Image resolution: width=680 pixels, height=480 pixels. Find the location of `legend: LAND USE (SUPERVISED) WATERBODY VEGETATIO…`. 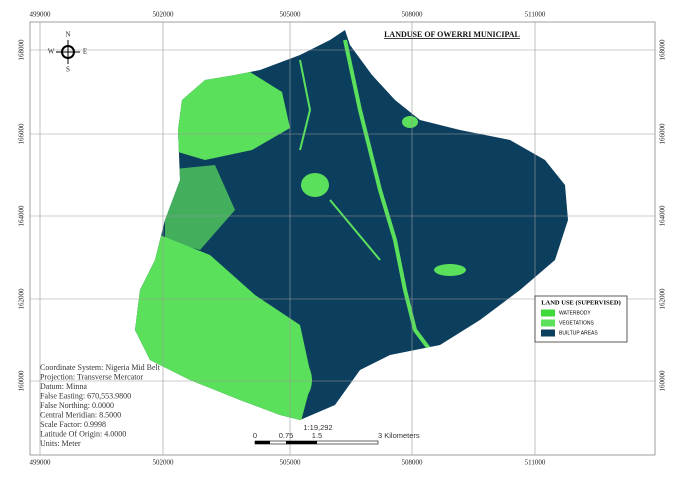

legend: LAND USE (SUPERVISED) WATERBODY VEGETATIO… is located at coordinates (581, 319).